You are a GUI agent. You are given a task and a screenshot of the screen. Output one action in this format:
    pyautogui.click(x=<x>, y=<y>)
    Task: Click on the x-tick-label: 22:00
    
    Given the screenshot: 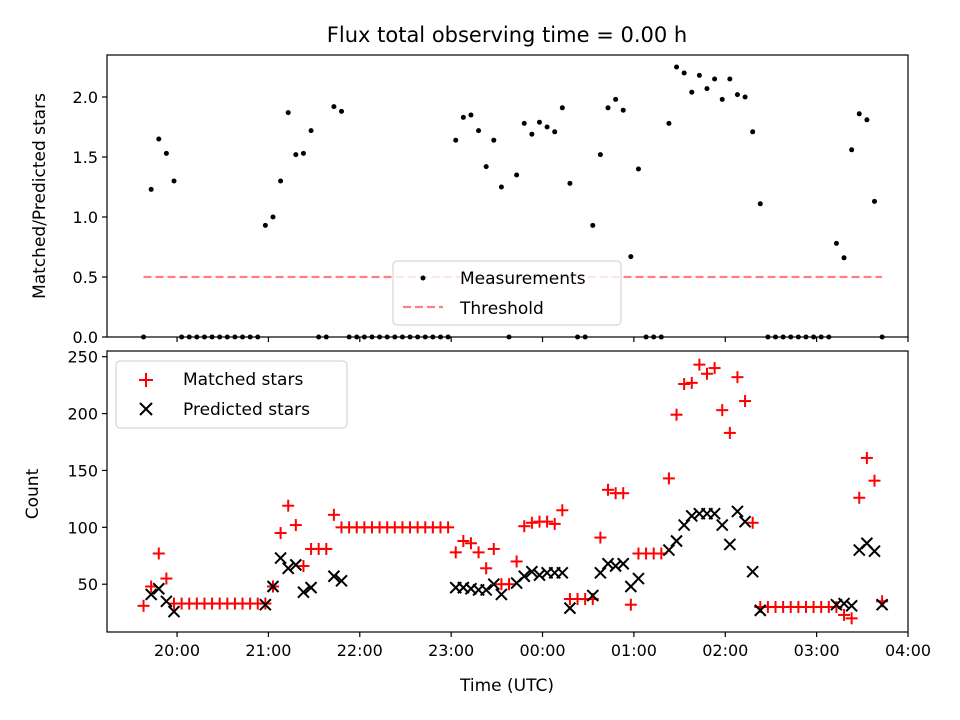 What is the action you would take?
    pyautogui.click(x=360, y=650)
    